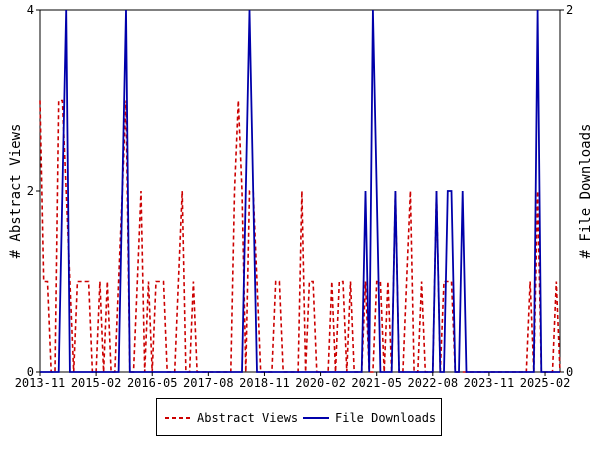 This screenshot has width=600, height=450. What do you see at coordinates (316, 418) in the screenshot?
I see `legend-swatch-file-downloads` at bounding box center [316, 418].